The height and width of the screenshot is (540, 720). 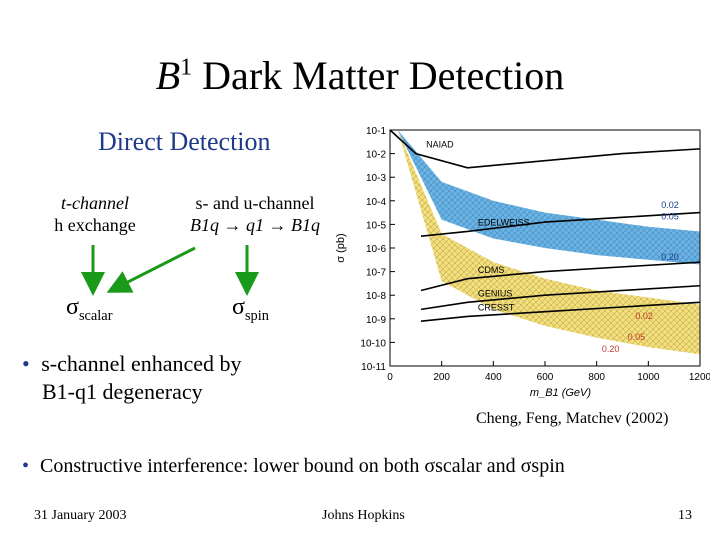 I want to click on y-tick-label: 10-8, so click(x=376, y=296).